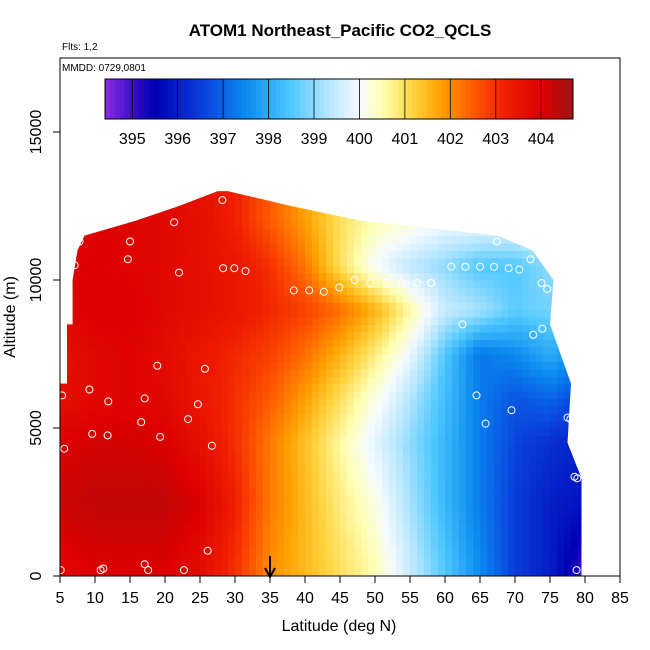 The width and height of the screenshot is (650, 650). Describe the element at coordinates (141, 422) in the screenshot. I see `sample-point` at that location.